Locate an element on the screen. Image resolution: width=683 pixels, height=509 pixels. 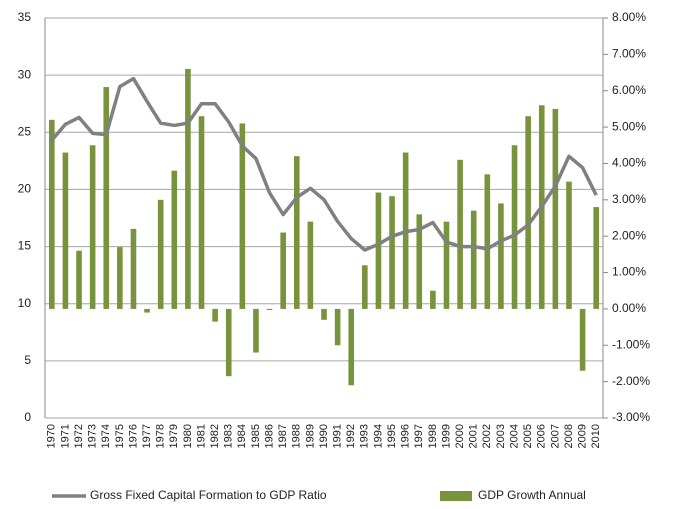
x-tick-label: 1984 is located at coordinates (242, 436).